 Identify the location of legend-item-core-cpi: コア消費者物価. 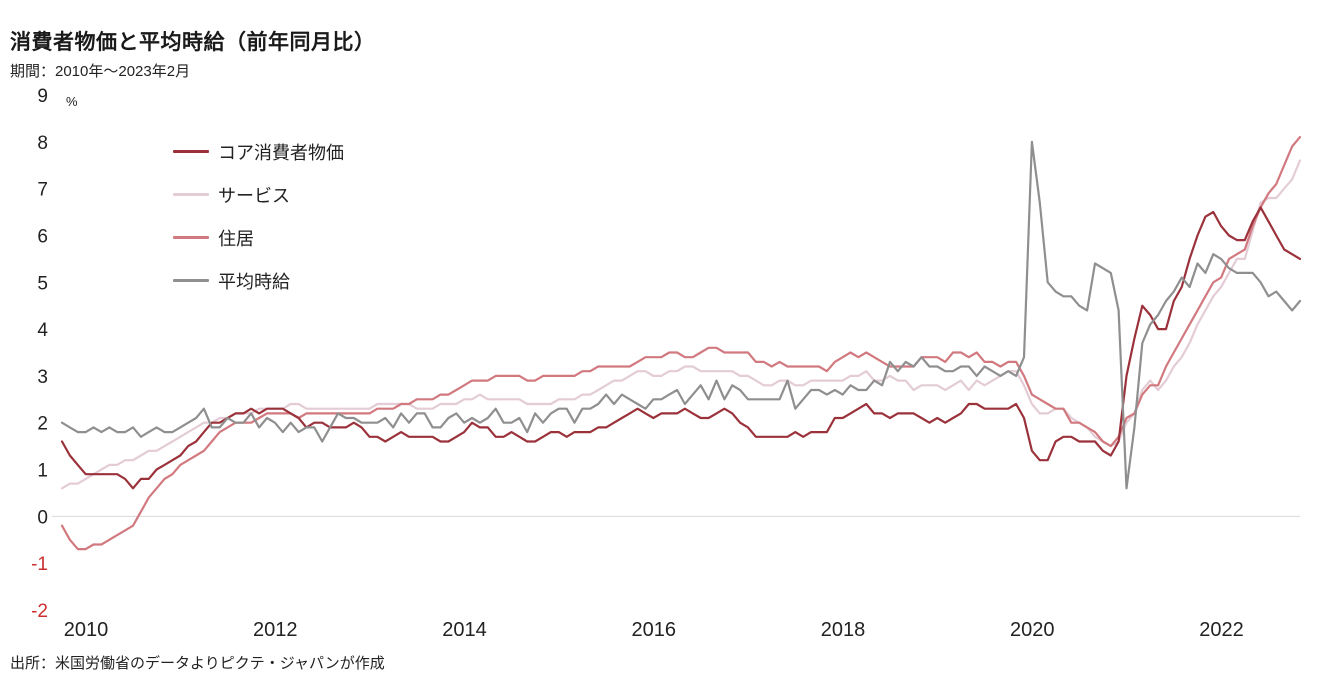
(258, 151).